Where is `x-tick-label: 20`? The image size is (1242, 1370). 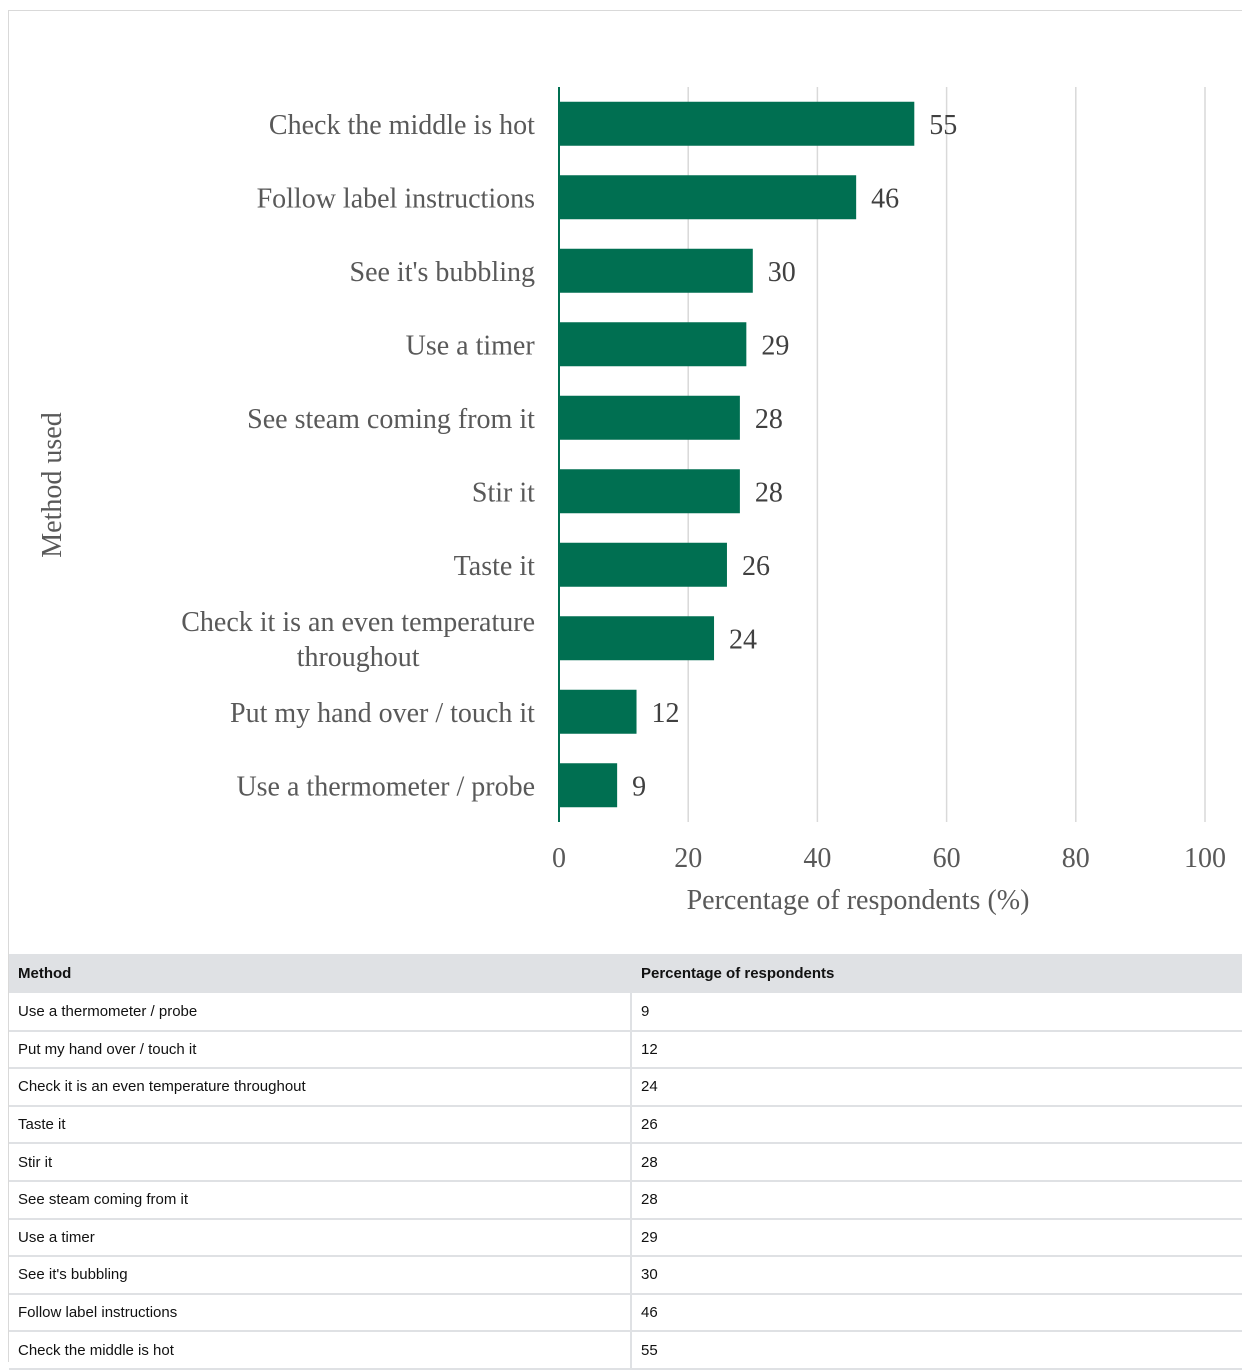
x-tick-label: 20 is located at coordinates (688, 858).